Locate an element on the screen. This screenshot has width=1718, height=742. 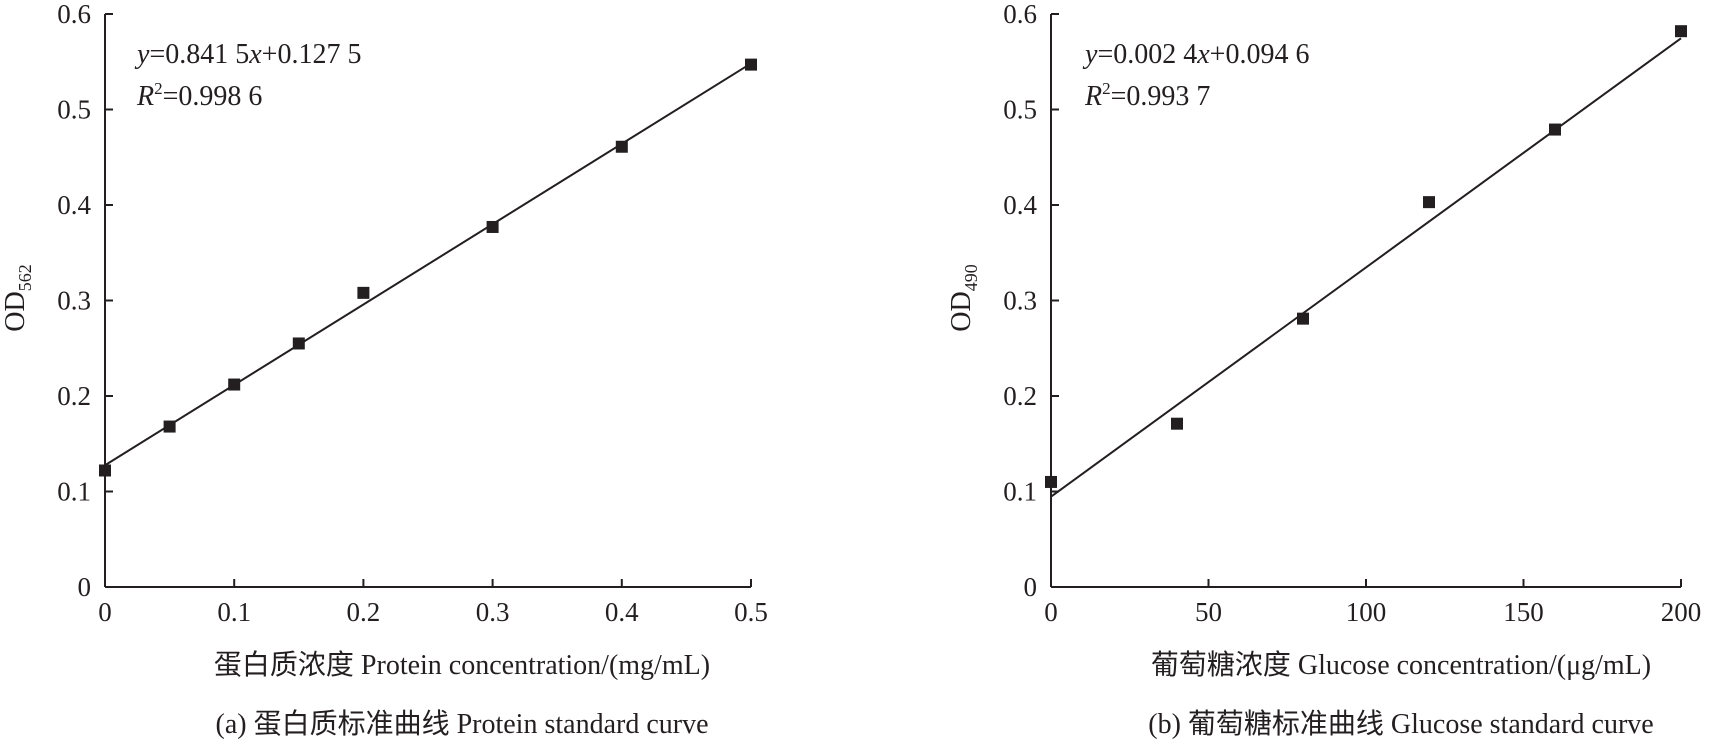
panel-a-y-tick-label: 0 is located at coordinates (85, 587).